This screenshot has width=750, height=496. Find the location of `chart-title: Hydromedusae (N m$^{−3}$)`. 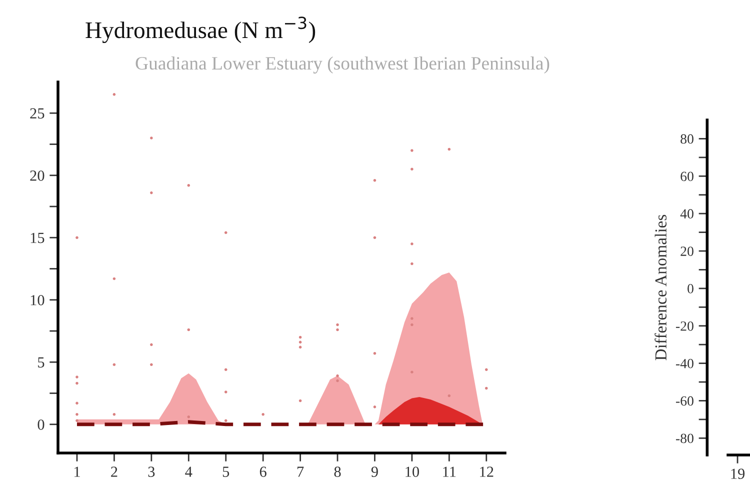

chart-title: Hydromedusae (N m$^{−3}$) is located at coordinates (201, 30).